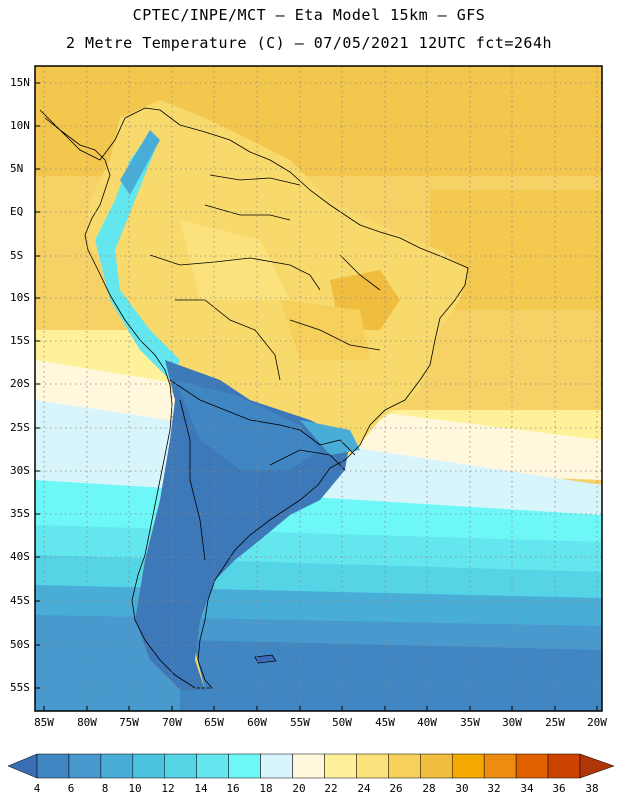 Image resolution: width=618 pixels, height=800 pixels. What do you see at coordinates (555, 722) in the screenshot?
I see `lon-label: 25W` at bounding box center [555, 722].